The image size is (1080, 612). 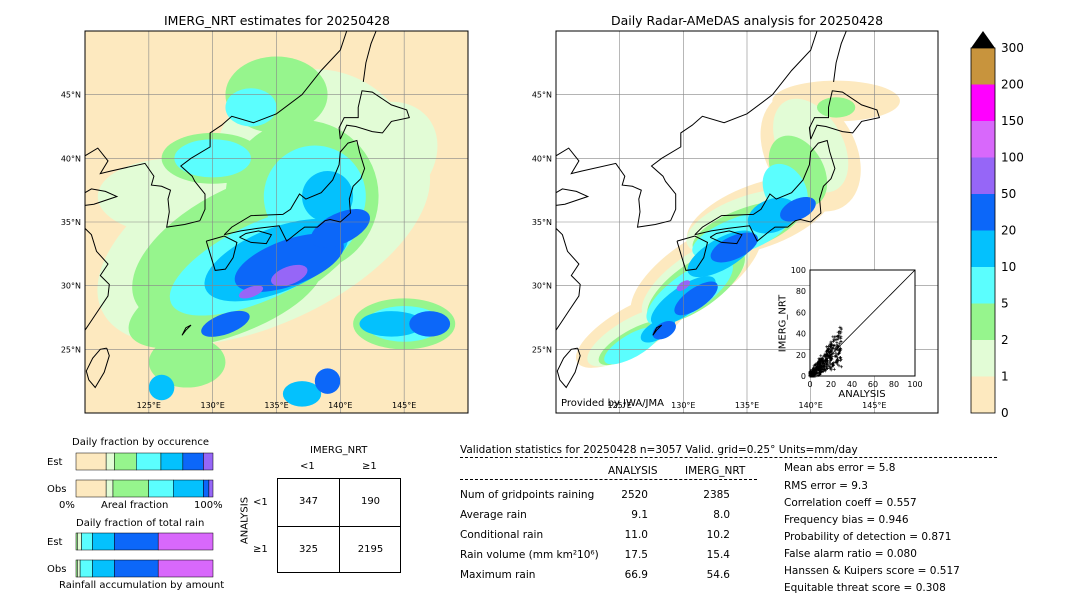 I want to click on cell-false-alarm: 190, so click(x=370, y=501).